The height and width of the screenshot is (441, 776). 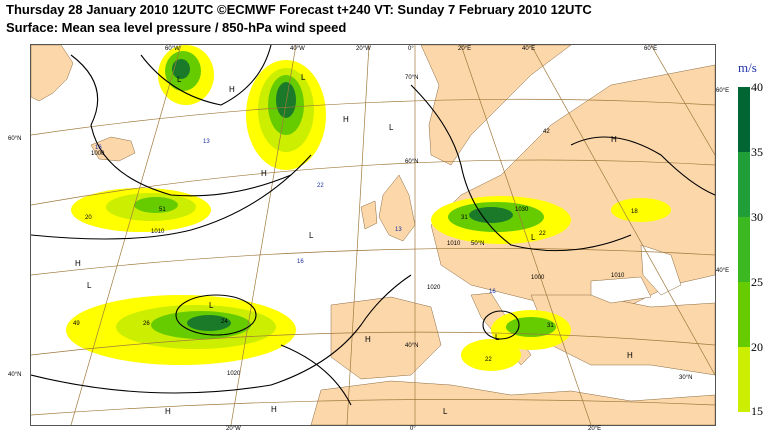 I want to click on legend-tick: 30, so click(x=757, y=217).